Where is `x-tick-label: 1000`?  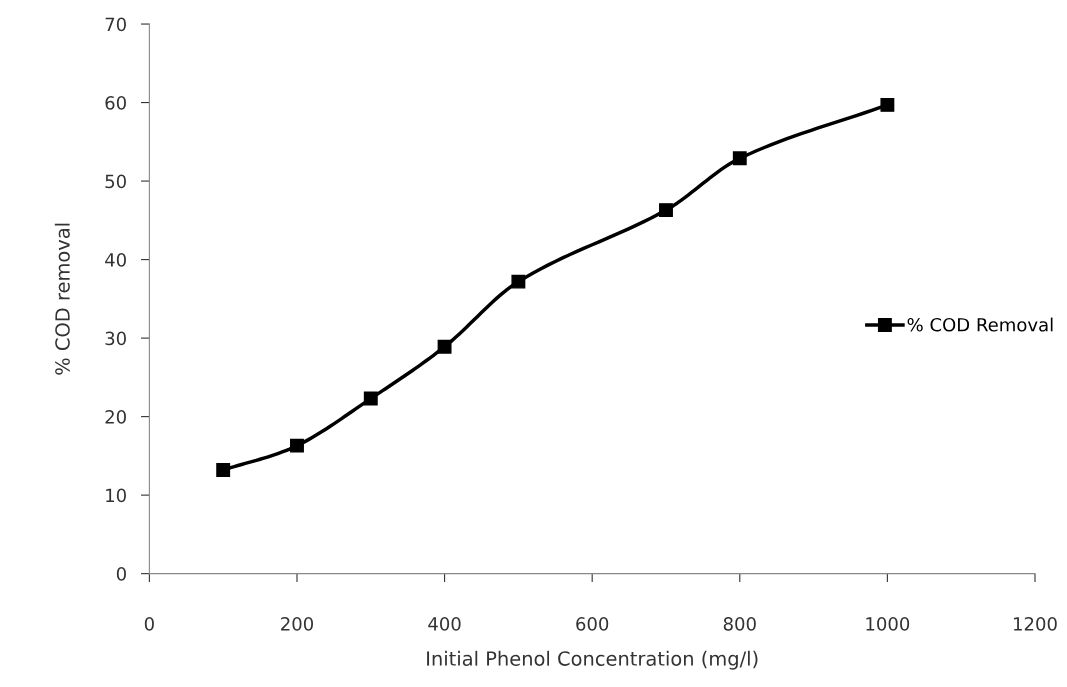
x-tick-label: 1000 is located at coordinates (888, 624).